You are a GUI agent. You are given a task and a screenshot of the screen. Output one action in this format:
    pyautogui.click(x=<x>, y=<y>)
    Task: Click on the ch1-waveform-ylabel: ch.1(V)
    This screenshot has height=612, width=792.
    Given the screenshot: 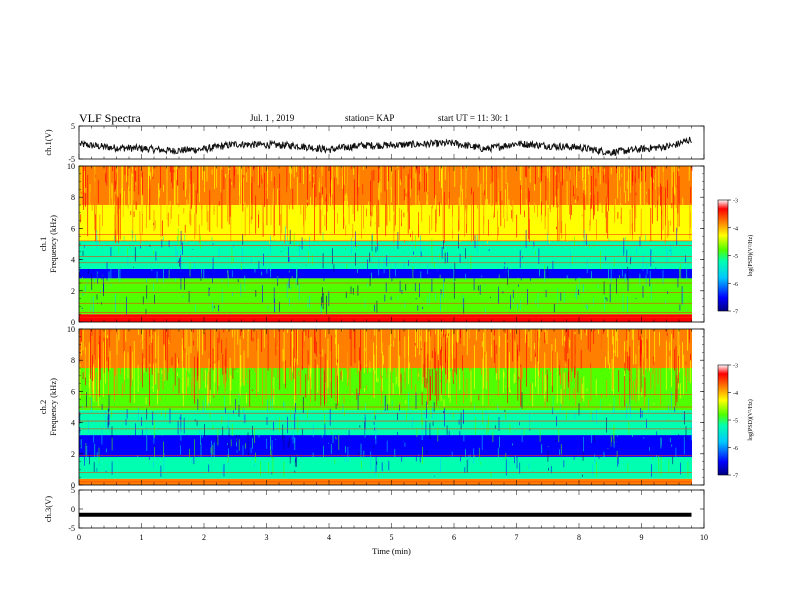 What is the action you would take?
    pyautogui.click(x=48, y=142)
    